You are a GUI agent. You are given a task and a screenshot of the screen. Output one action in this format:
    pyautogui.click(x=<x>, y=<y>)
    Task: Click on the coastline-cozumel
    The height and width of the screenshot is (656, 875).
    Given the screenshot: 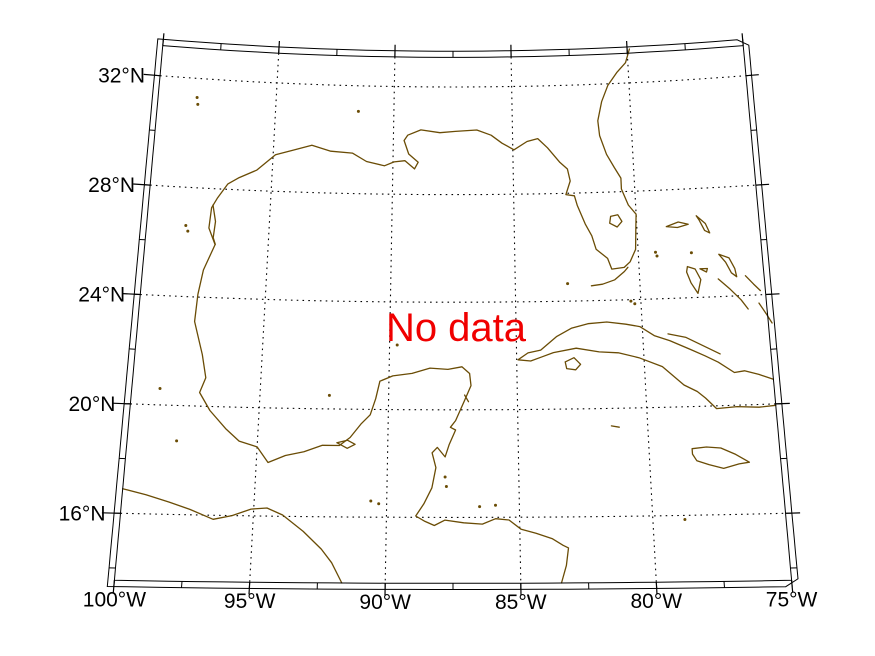 What is the action you would take?
    pyautogui.click(x=466, y=398)
    